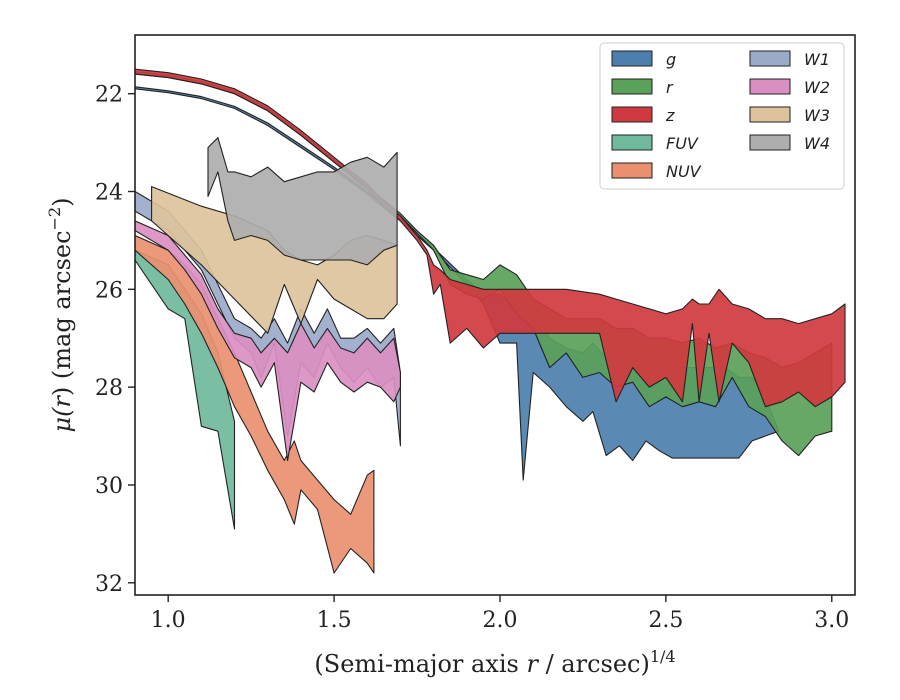 The width and height of the screenshot is (900, 700). Describe the element at coordinates (109, 584) in the screenshot. I see `y-tick-label: 32` at that location.